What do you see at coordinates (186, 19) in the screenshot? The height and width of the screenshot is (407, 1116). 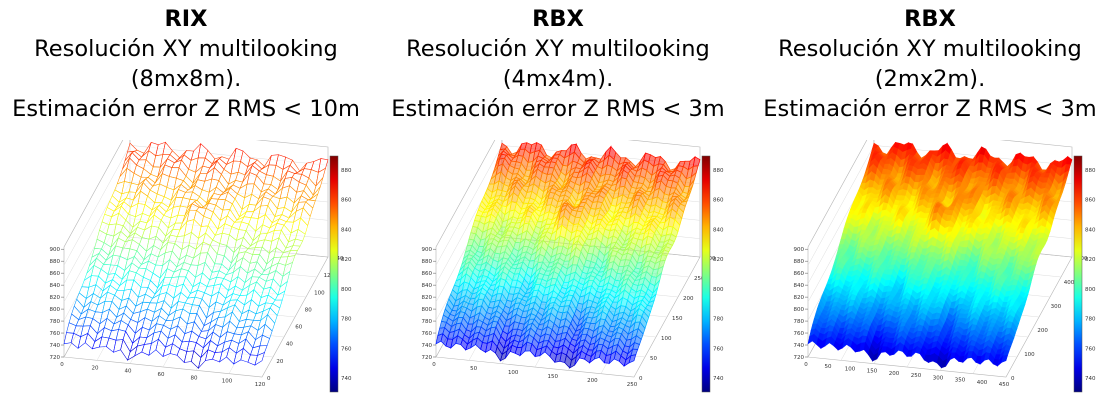 I see `panel-heading: RIX` at bounding box center [186, 19].